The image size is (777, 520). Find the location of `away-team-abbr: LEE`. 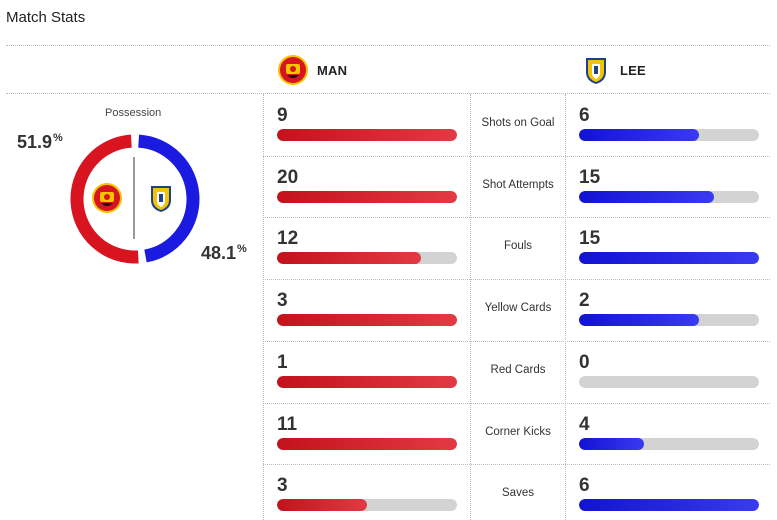

away-team-abbr: LEE is located at coordinates (633, 70).